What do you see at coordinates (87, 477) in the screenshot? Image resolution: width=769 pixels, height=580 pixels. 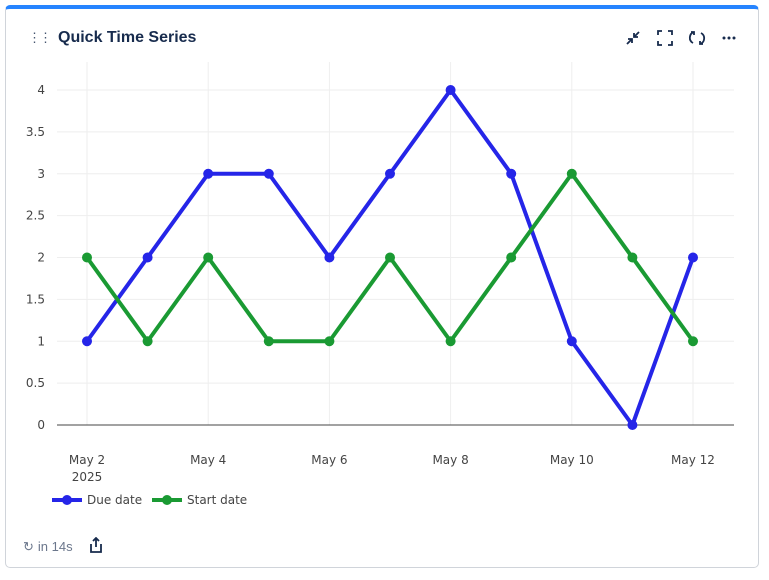 I see `x-tick-year: 2025` at bounding box center [87, 477].